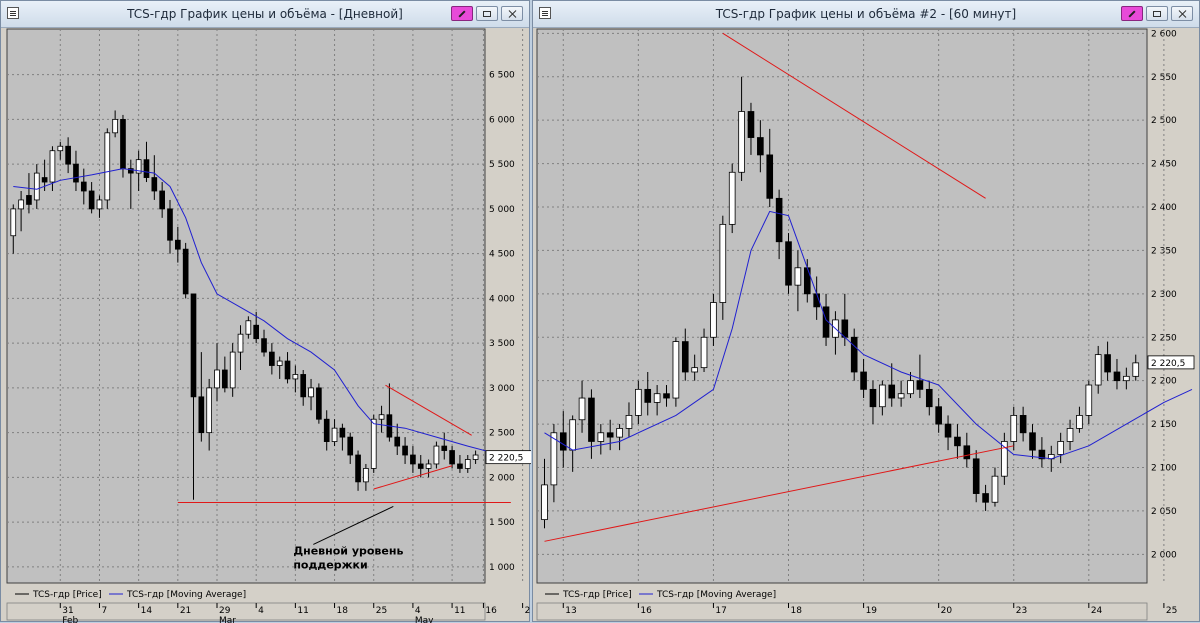  What do you see at coordinates (246, 611) in the screenshot?
I see `x-axis-strip` at bounding box center [246, 611].